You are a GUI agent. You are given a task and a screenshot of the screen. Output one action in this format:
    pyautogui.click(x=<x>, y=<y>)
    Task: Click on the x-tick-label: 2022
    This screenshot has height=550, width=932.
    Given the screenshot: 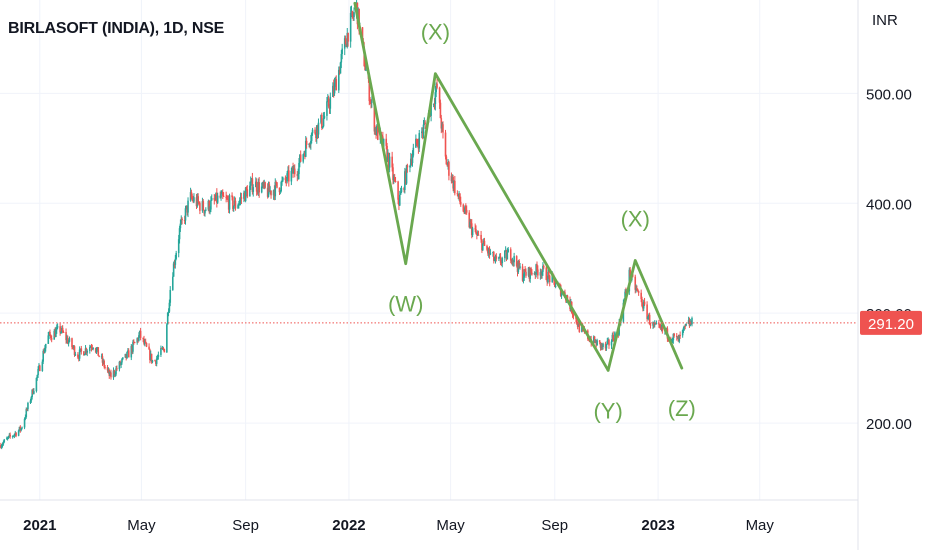 What is the action you would take?
    pyautogui.click(x=348, y=525)
    